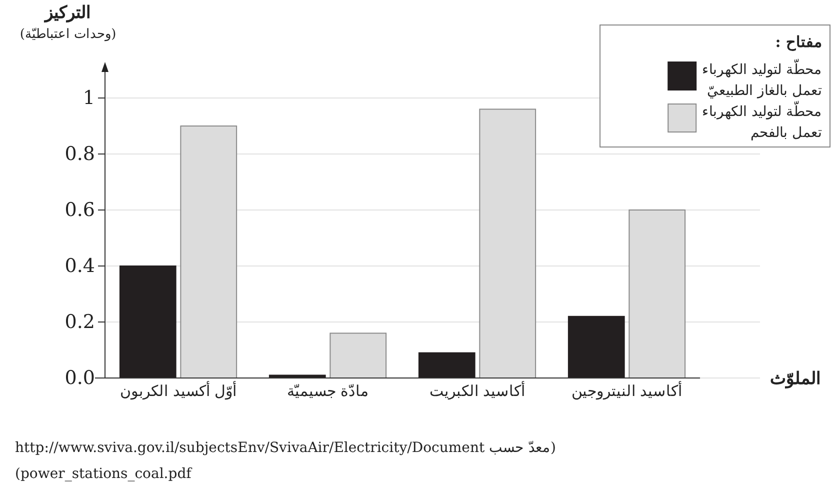 This screenshot has height=496, width=838. Describe the element at coordinates (79, 210) in the screenshot. I see `y-tick-label: 0.6` at that location.